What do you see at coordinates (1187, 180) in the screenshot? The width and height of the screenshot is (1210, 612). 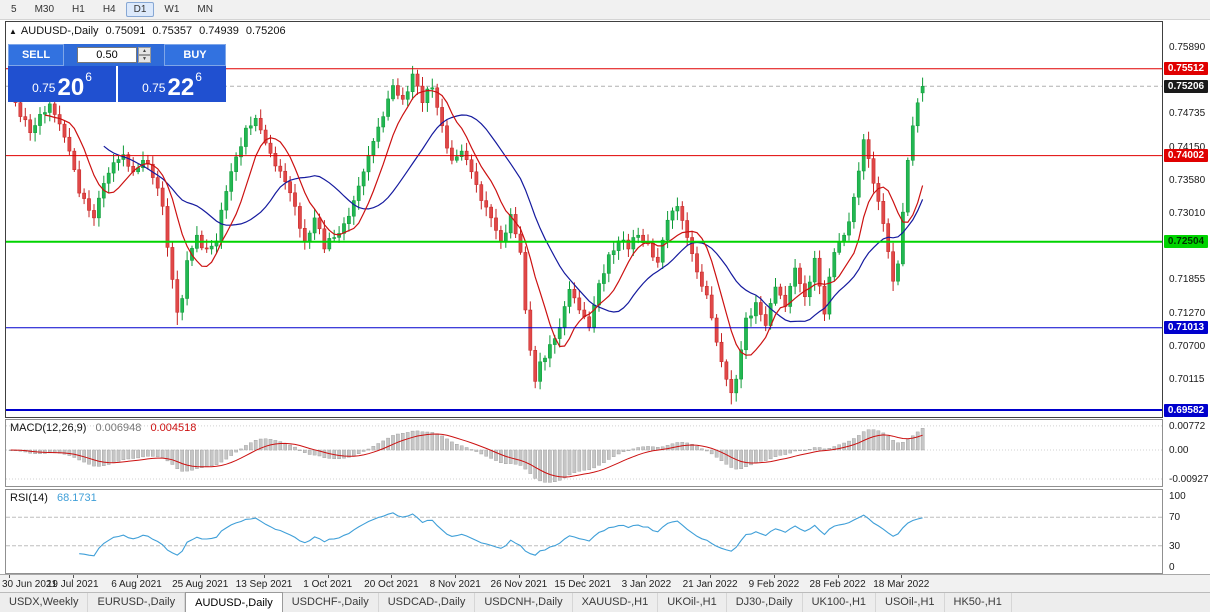 I see `price-tick-label: 0.73580` at bounding box center [1187, 180].